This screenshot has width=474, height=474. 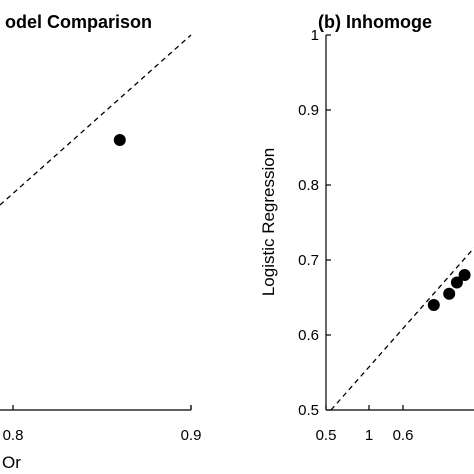 What do you see at coordinates (308, 335) in the screenshot?
I see `panel-b-y-tick-label: 0.6` at bounding box center [308, 335].